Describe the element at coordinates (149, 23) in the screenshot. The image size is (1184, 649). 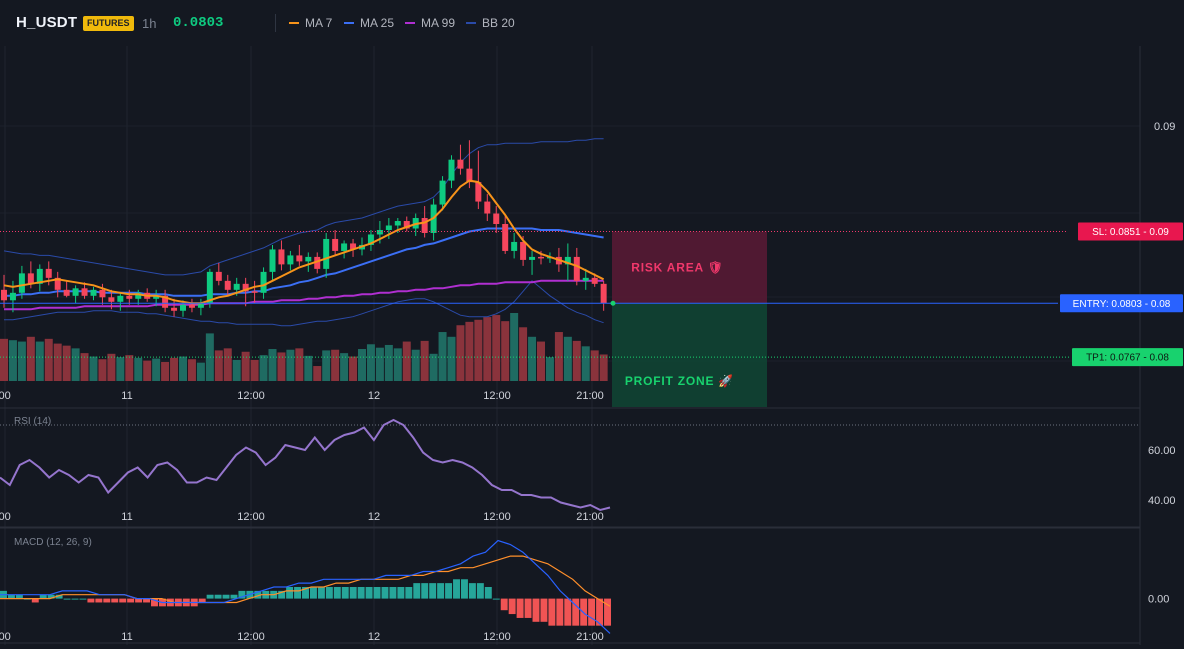
I see `timeframe-selector: 1h` at that location.